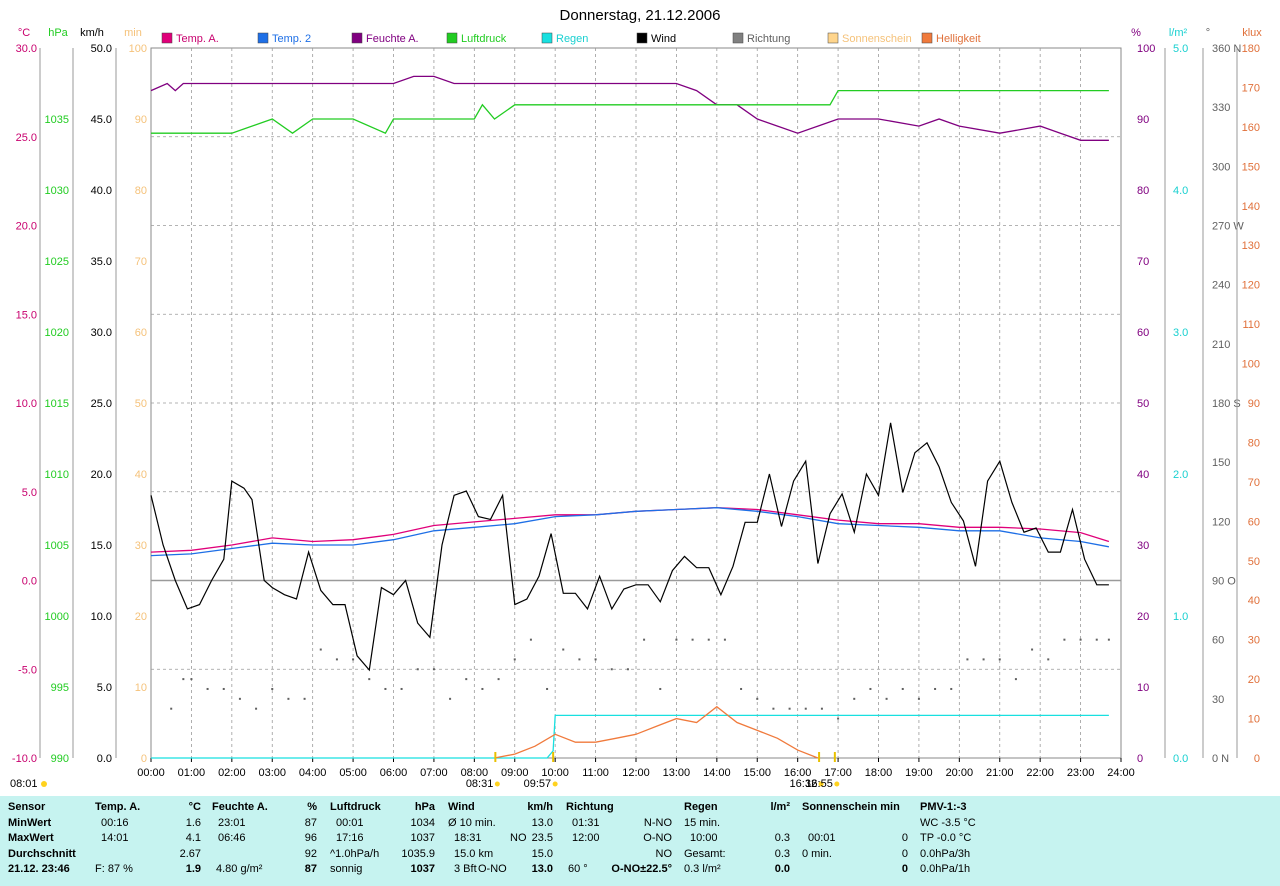 This screenshot has width=1280, height=886. I want to click on stats-rain-interval: 15 min., so click(702, 822).